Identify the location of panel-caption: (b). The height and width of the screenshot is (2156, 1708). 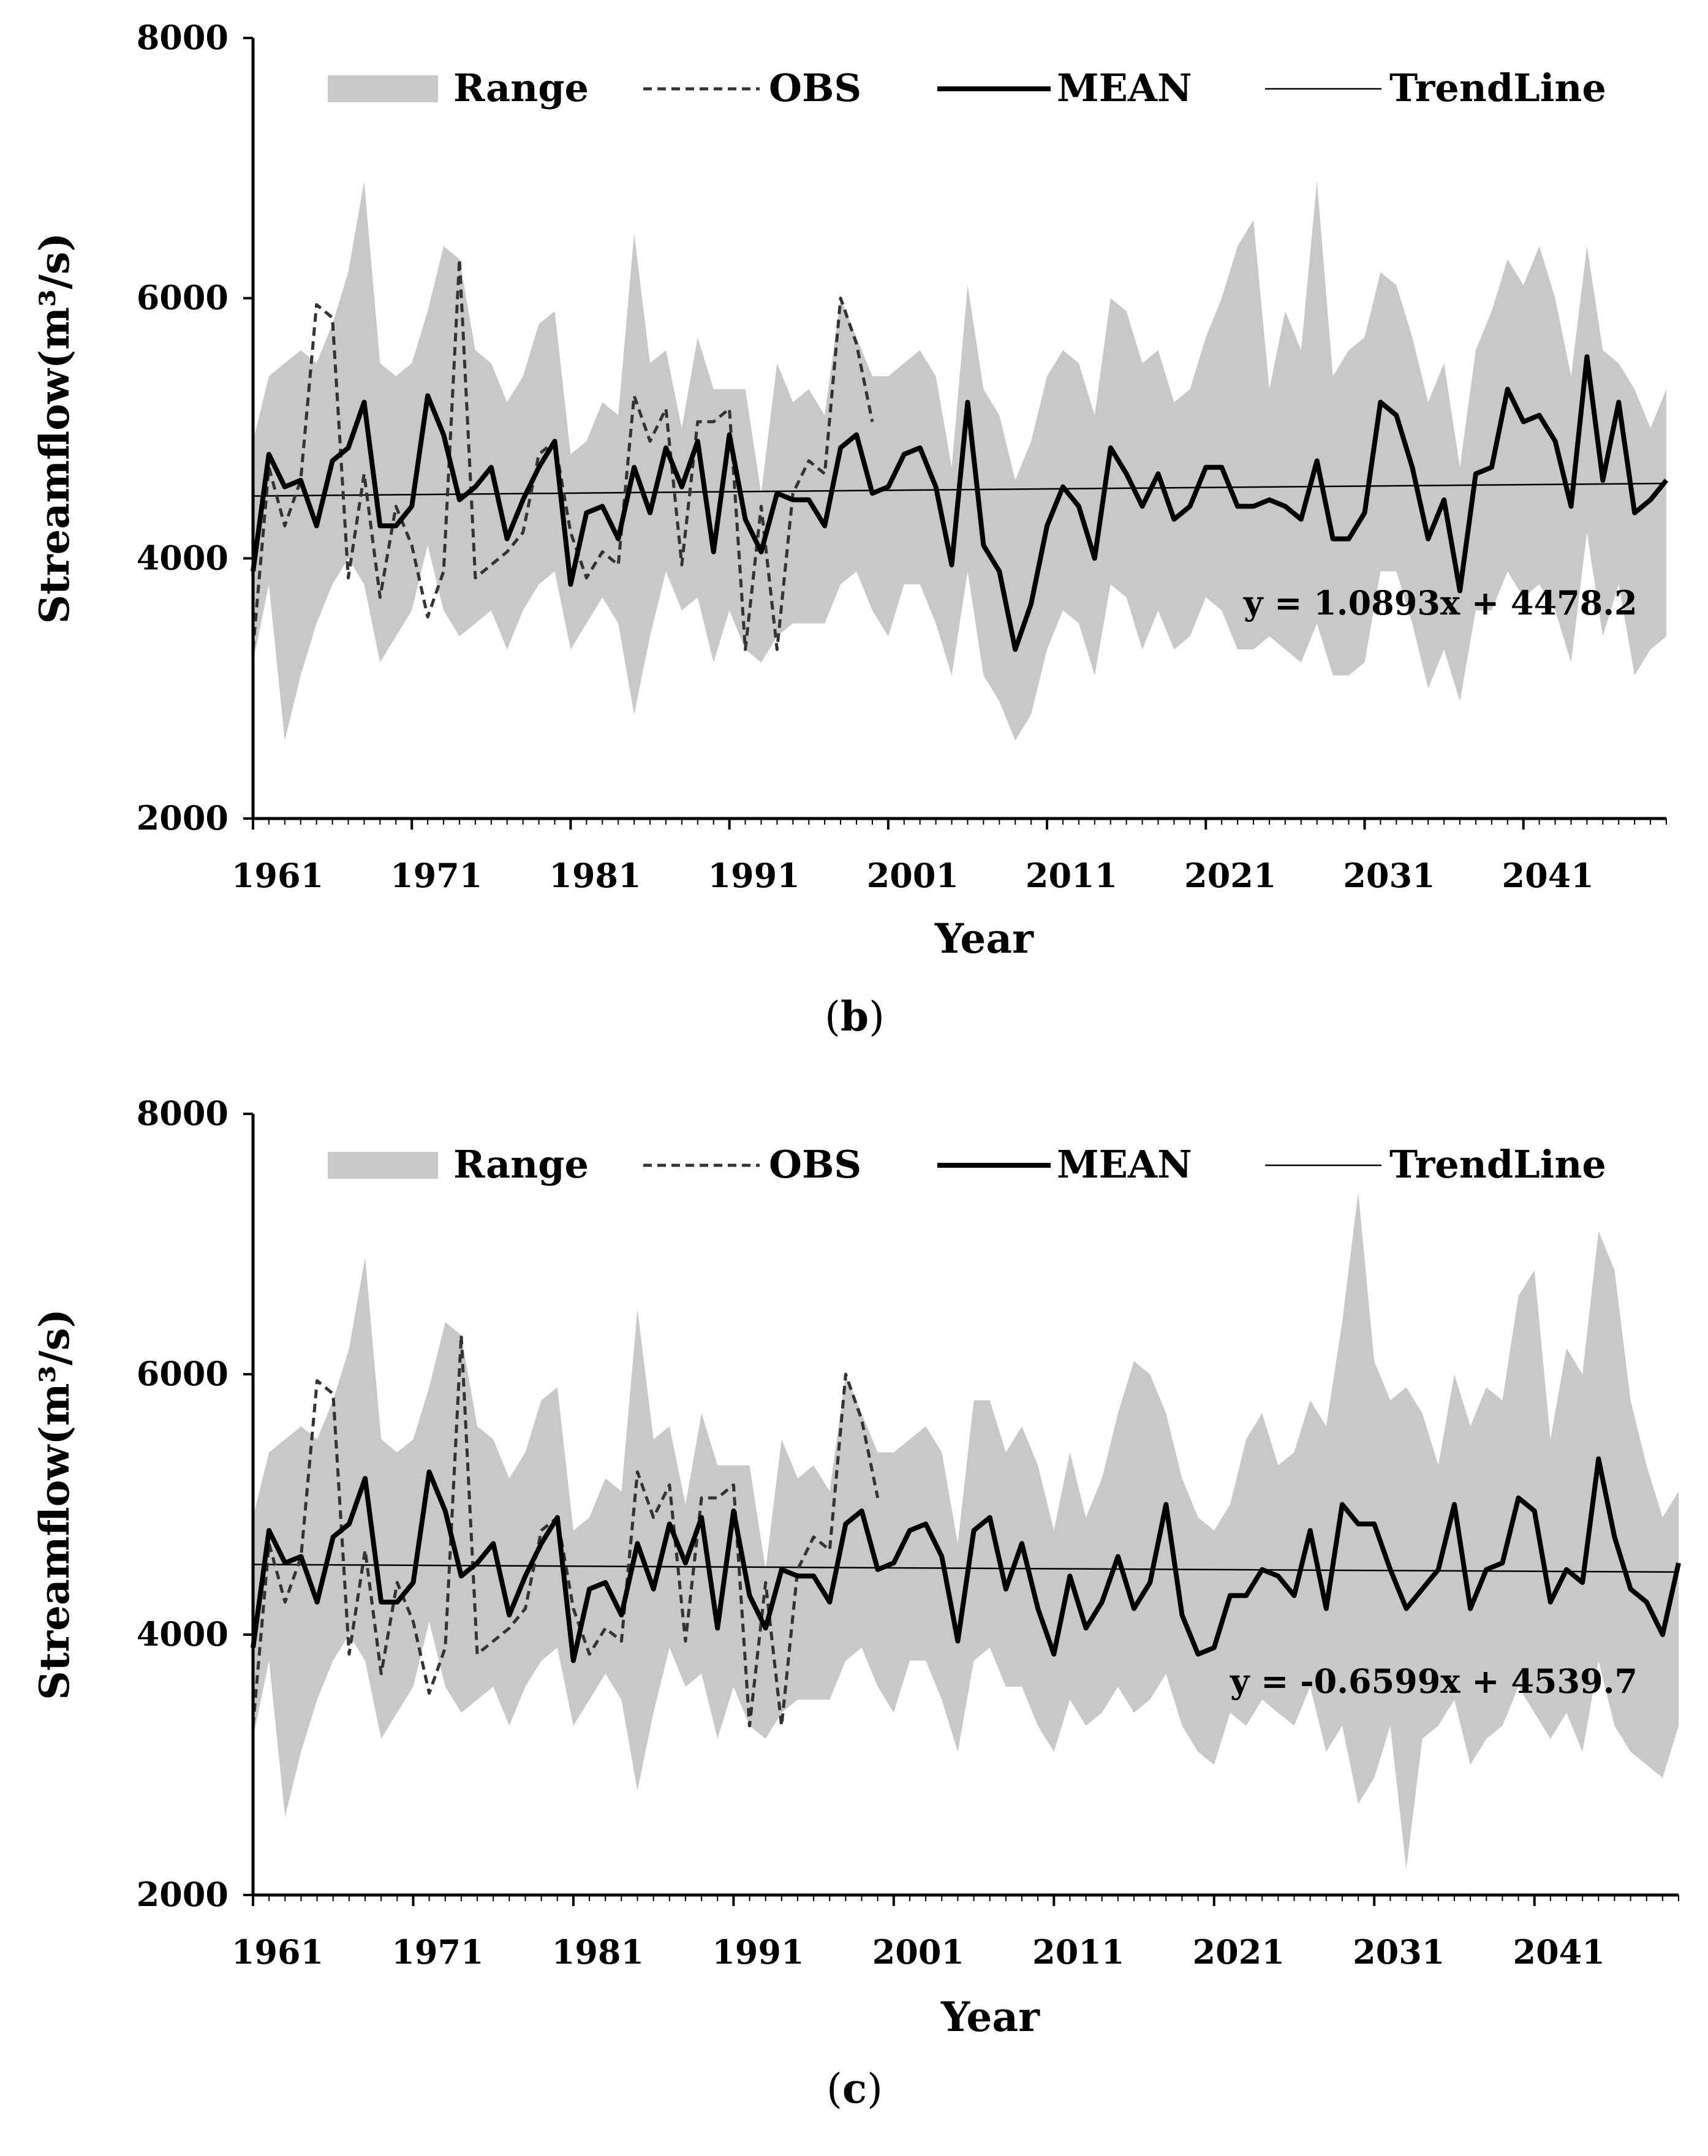
(855, 1016).